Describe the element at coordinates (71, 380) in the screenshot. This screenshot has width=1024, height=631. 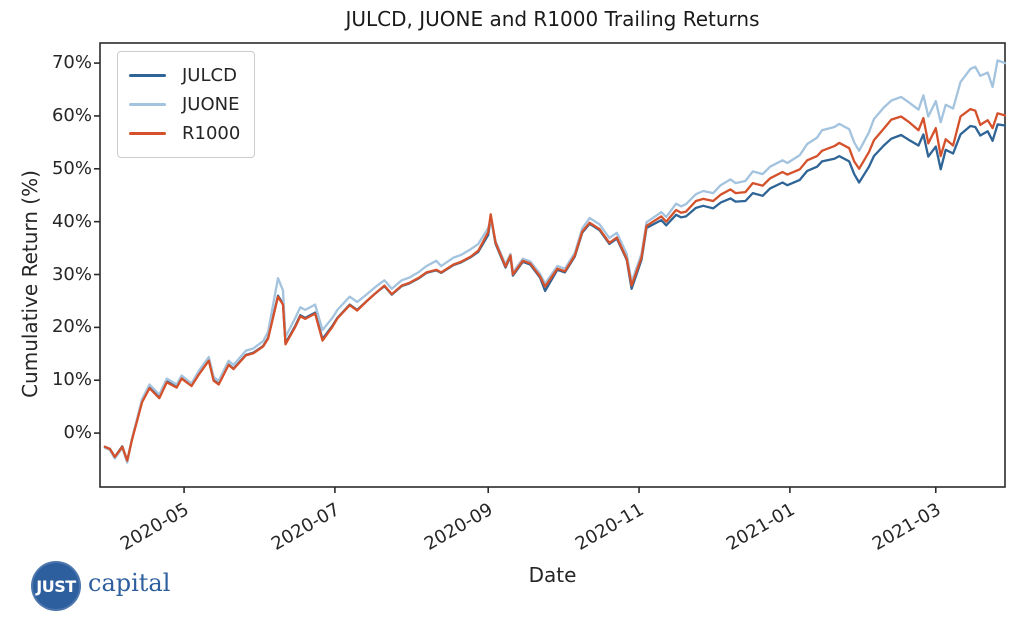
I see `y-tick-label: 10%` at that location.